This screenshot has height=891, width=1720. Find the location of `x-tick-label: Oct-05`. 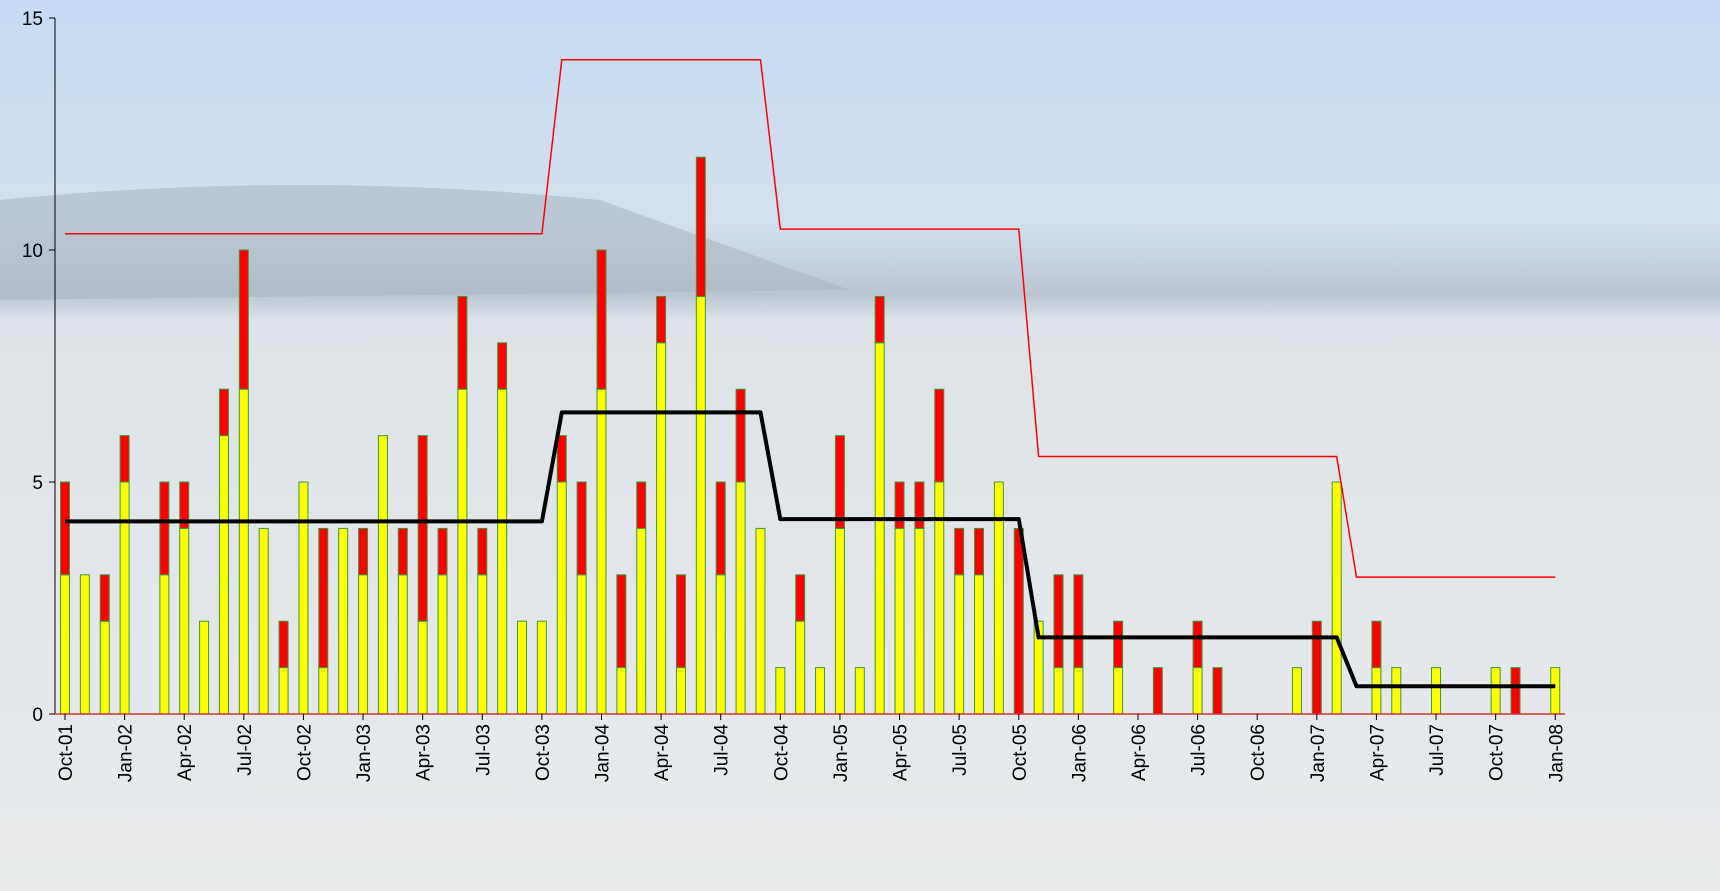

x-tick-label: Oct-05 is located at coordinates (1020, 752).